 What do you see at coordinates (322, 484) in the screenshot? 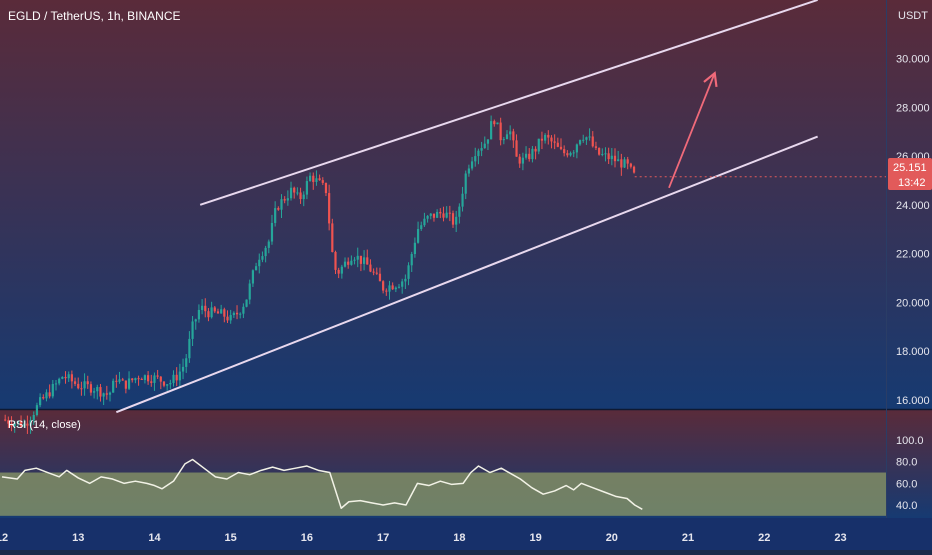
I see `rsi-line` at bounding box center [322, 484].